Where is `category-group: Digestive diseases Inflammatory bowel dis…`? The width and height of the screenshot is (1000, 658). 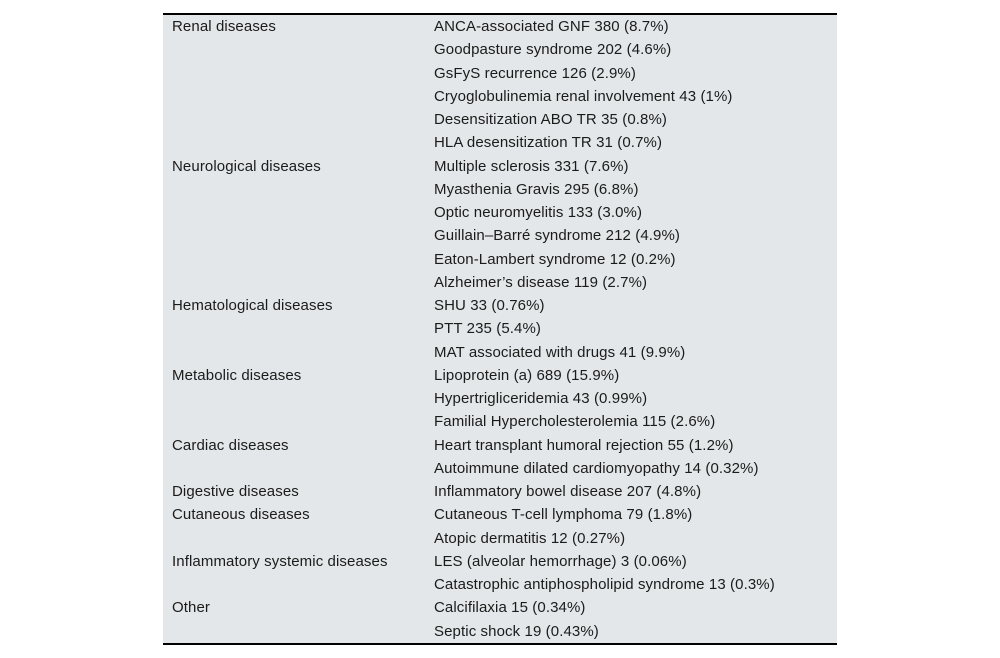
category-group: Digestive diseases Inflammatory bowel dis… is located at coordinates (500, 491).